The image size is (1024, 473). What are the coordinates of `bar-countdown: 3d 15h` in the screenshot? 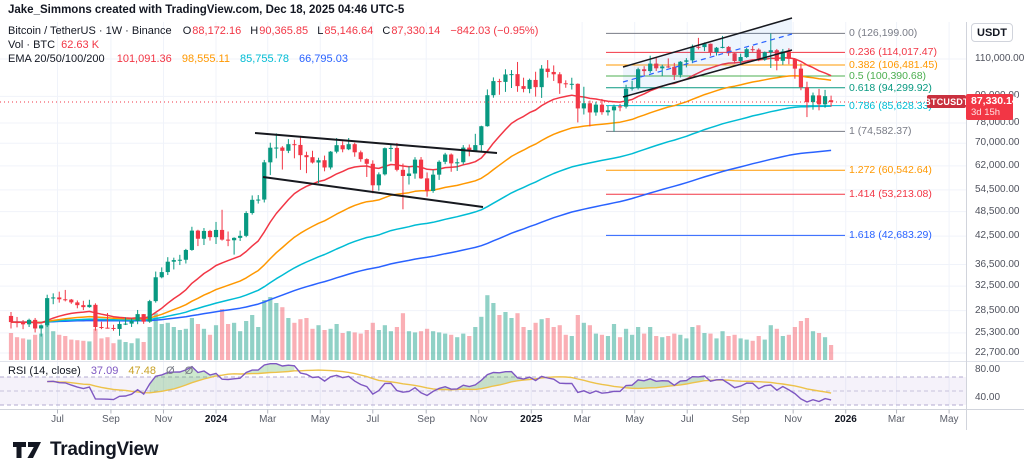 It's located at (986, 113).